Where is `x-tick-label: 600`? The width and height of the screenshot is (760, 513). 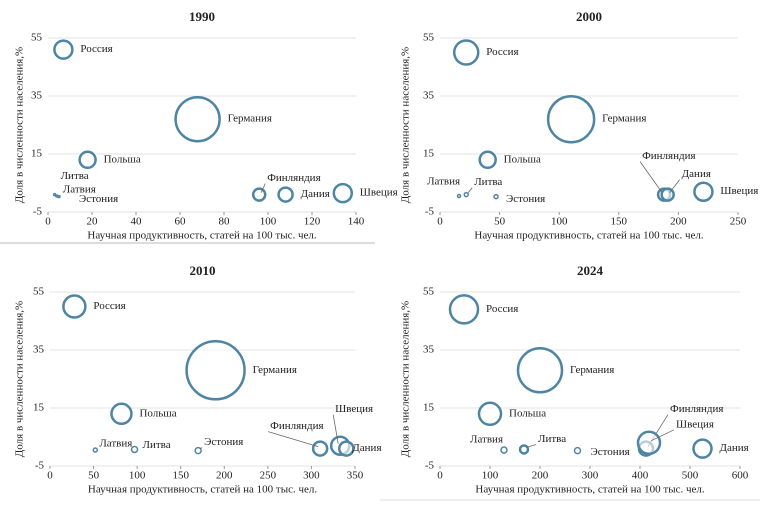 x-tick-label: 600 is located at coordinates (740, 476).